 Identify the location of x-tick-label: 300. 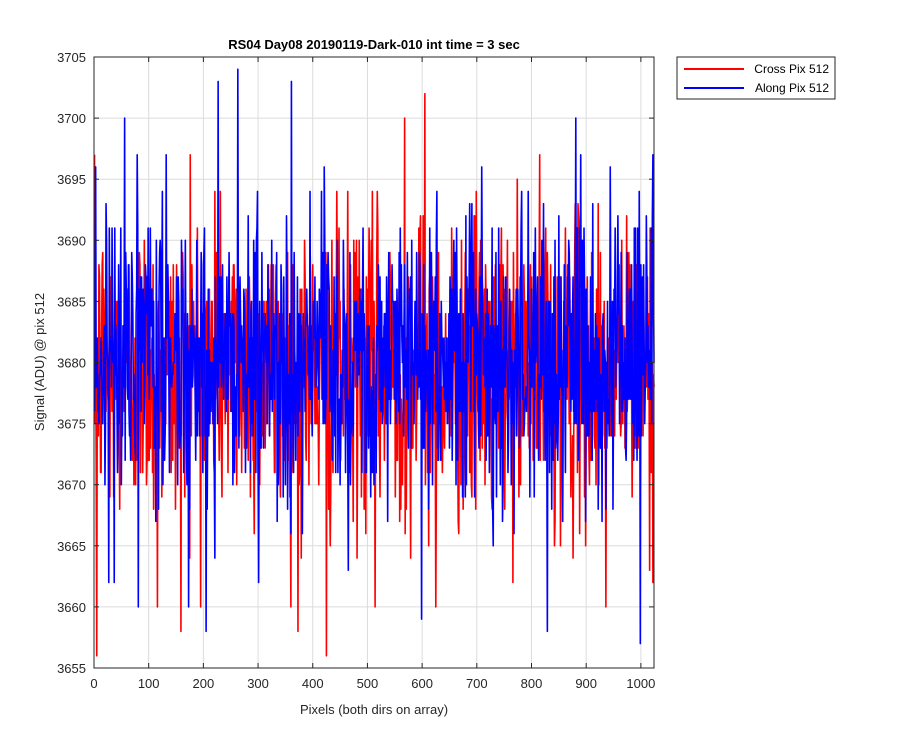
(258, 683).